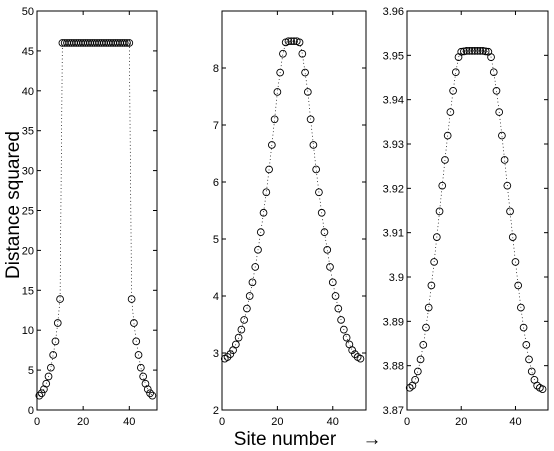 This screenshot has width=554, height=451. I want to click on y-tick-label: 3.94, so click(393, 101).